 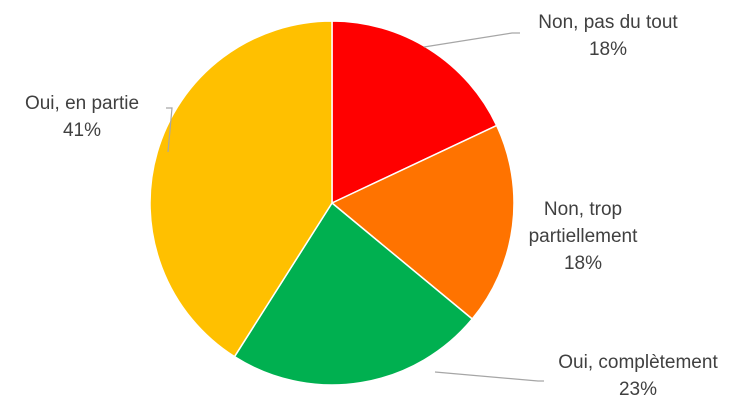 I want to click on data-label-category: Oui, complètement, so click(x=638, y=362).